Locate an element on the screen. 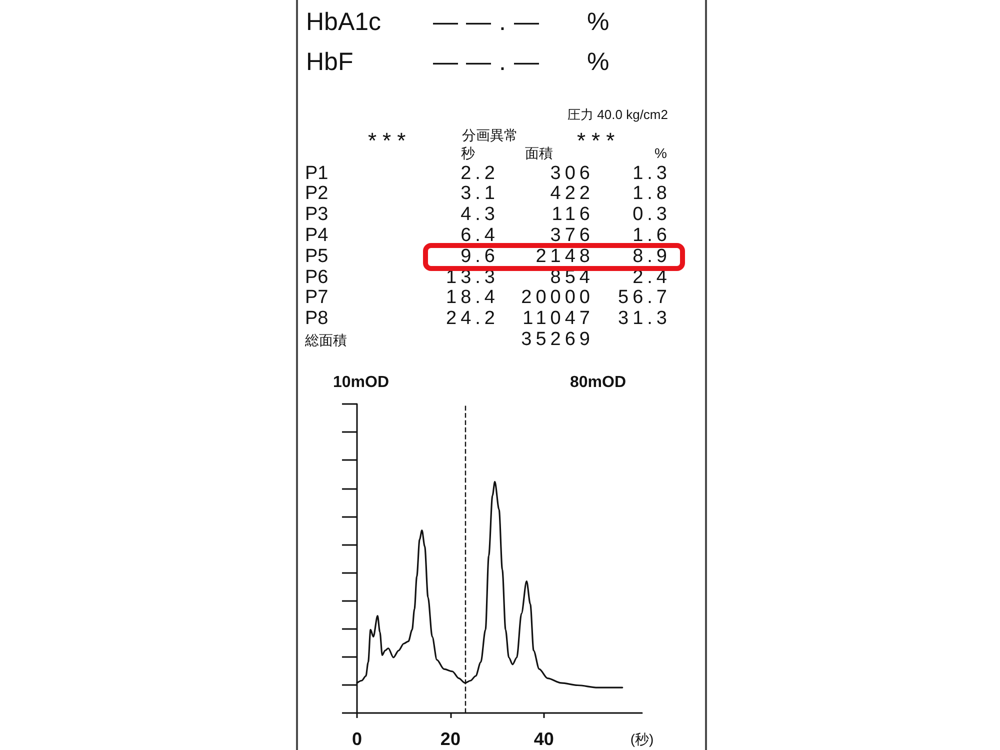 The image size is (1000, 750). text: HbF is located at coordinates (330, 62).